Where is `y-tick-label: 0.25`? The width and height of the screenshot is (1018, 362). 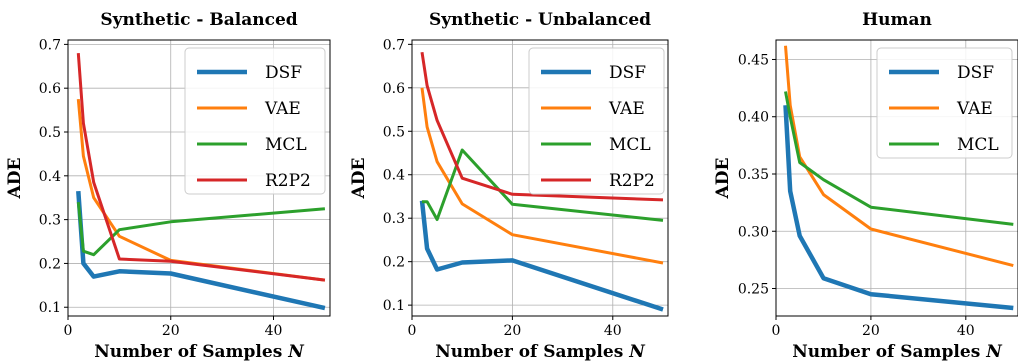
y-tick-label: 0.25 is located at coordinates (753, 290).